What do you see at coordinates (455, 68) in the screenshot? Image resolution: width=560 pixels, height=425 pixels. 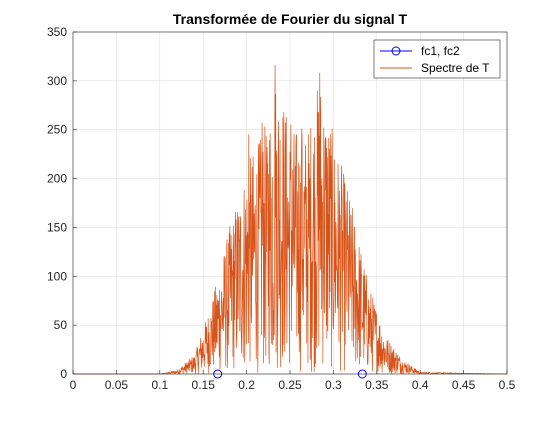 I see `legend-label-spectre: Spectre de T` at bounding box center [455, 68].